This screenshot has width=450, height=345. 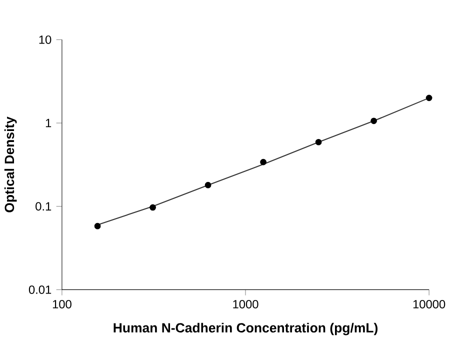 I want to click on y-tick-label: 0.01, so click(x=40, y=289).